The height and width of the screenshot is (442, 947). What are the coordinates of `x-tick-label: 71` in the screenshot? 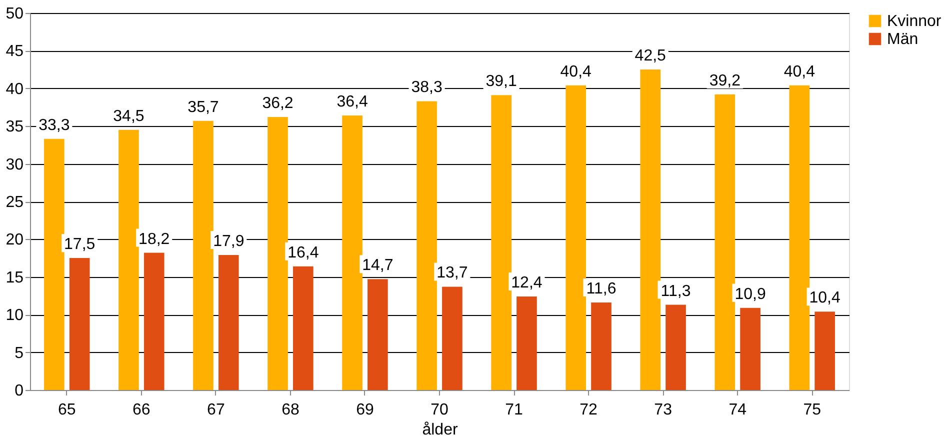 It's located at (514, 410).